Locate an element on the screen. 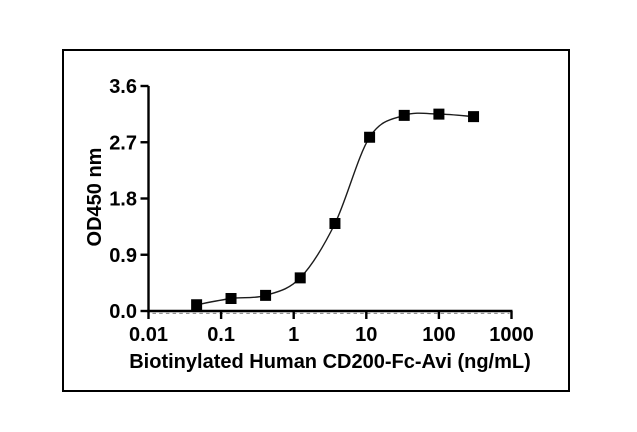 The height and width of the screenshot is (432, 637). y-tick-label-1.8: 1.8 is located at coordinates (123, 200).